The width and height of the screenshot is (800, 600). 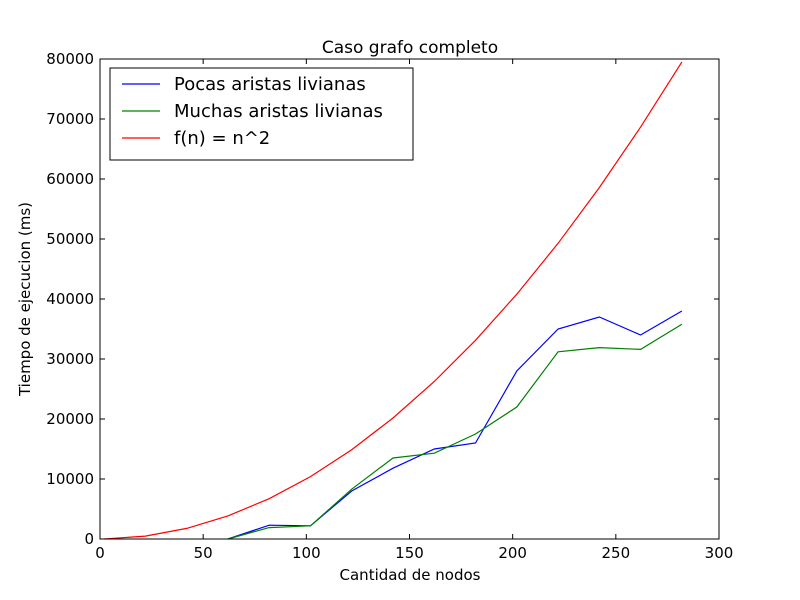 I want to click on legend-label-3: f(n) = n^2, so click(x=222, y=138).